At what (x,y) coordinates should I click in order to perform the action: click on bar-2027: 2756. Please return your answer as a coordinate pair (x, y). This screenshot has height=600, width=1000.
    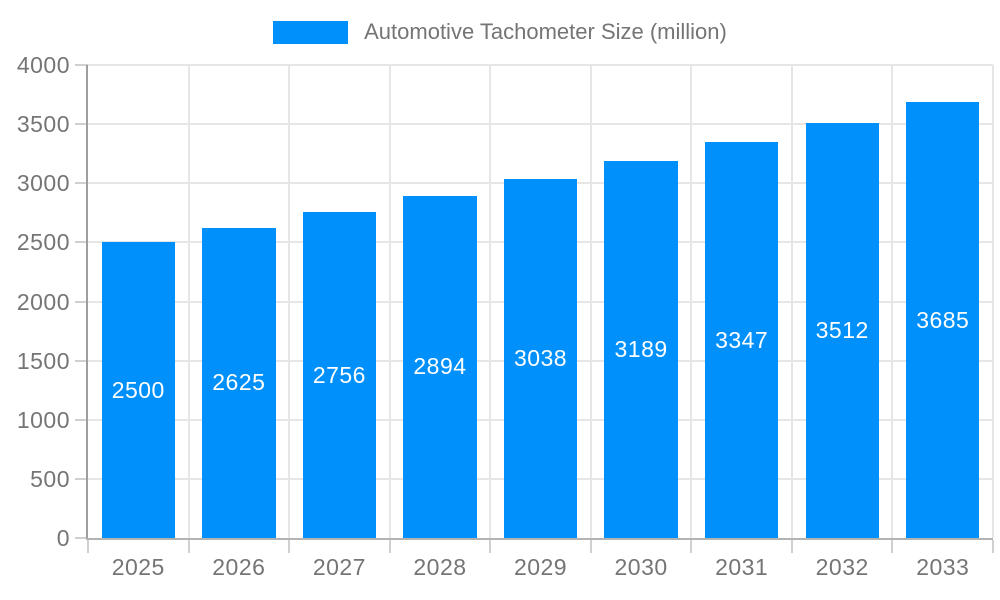
    Looking at the image, I should click on (339, 375).